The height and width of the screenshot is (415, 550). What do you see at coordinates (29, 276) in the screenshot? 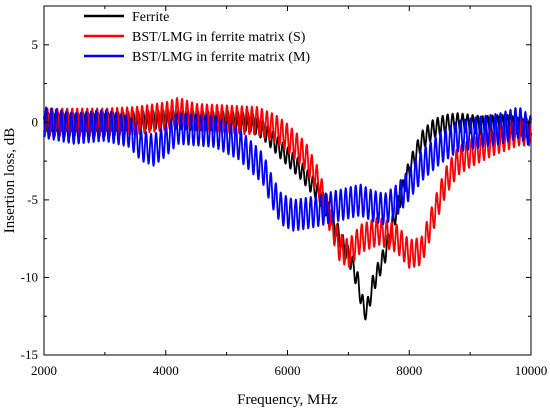
I see `y-tick-label: -10` at bounding box center [29, 276].